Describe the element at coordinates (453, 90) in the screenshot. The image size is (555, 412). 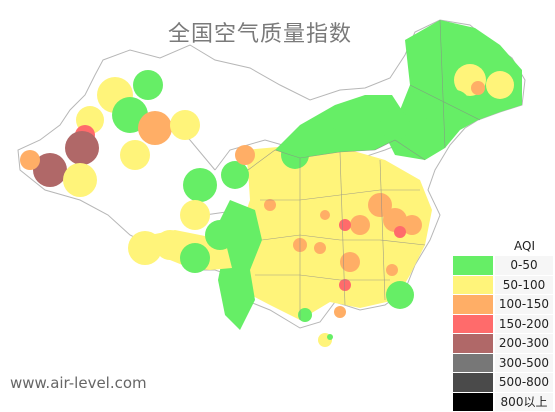
I see `aqi-fill-northeast` at that location.